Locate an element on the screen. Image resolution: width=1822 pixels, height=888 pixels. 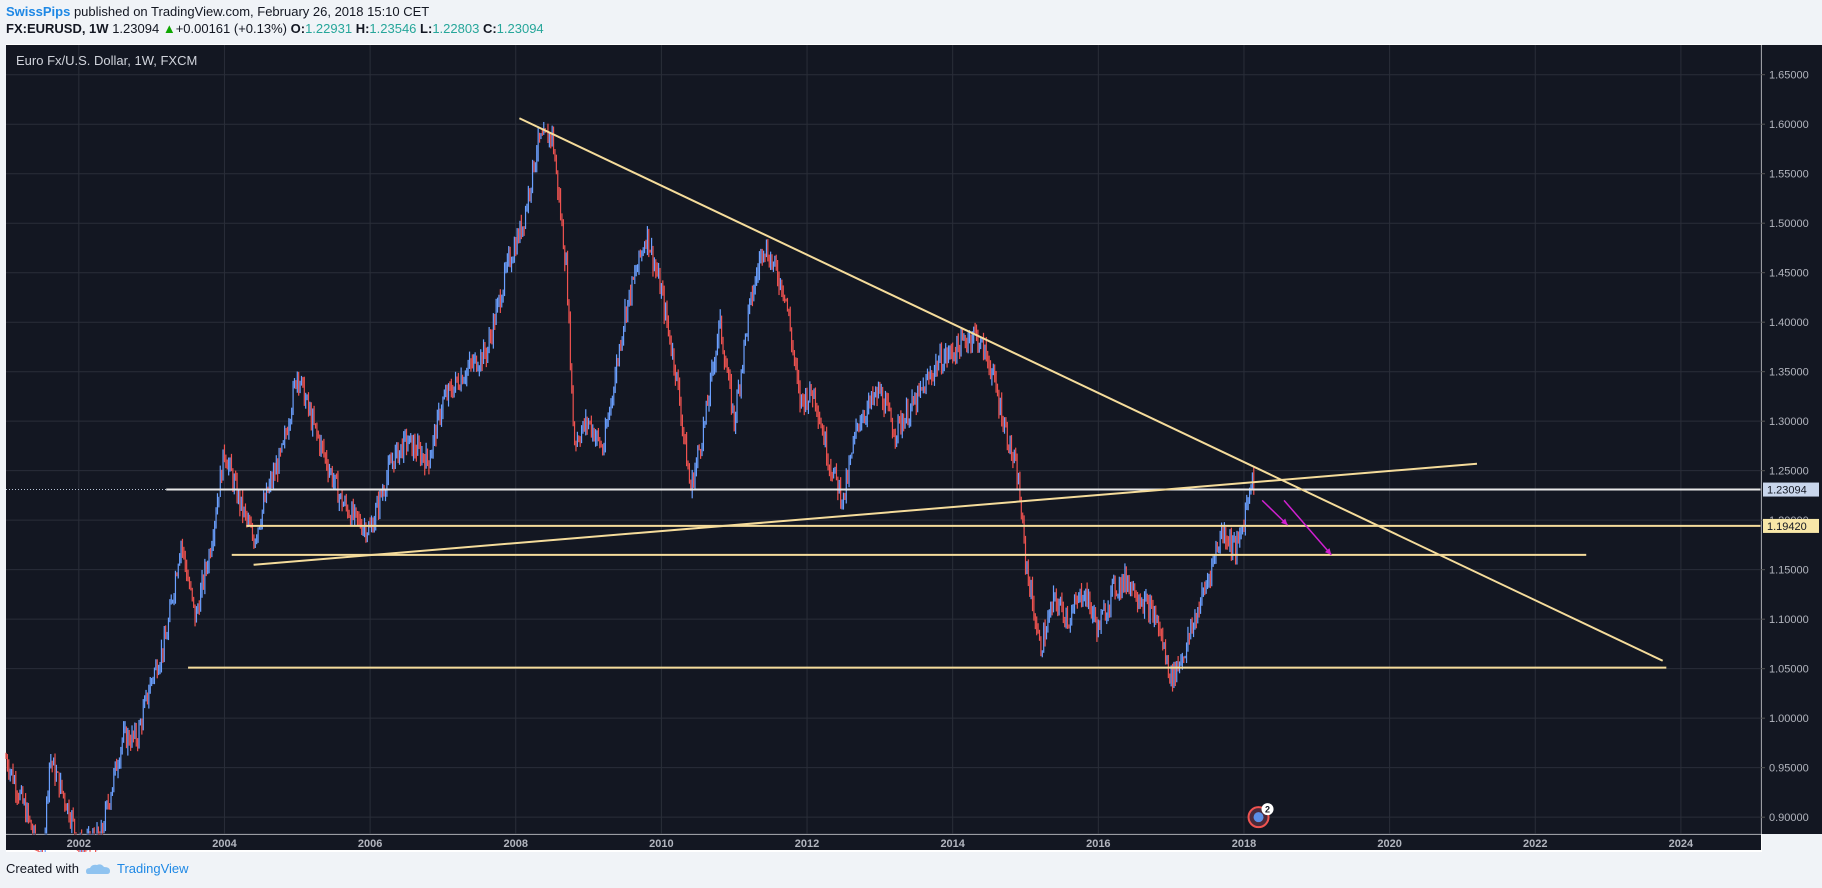
high-value: 1.23546 is located at coordinates (393, 28).